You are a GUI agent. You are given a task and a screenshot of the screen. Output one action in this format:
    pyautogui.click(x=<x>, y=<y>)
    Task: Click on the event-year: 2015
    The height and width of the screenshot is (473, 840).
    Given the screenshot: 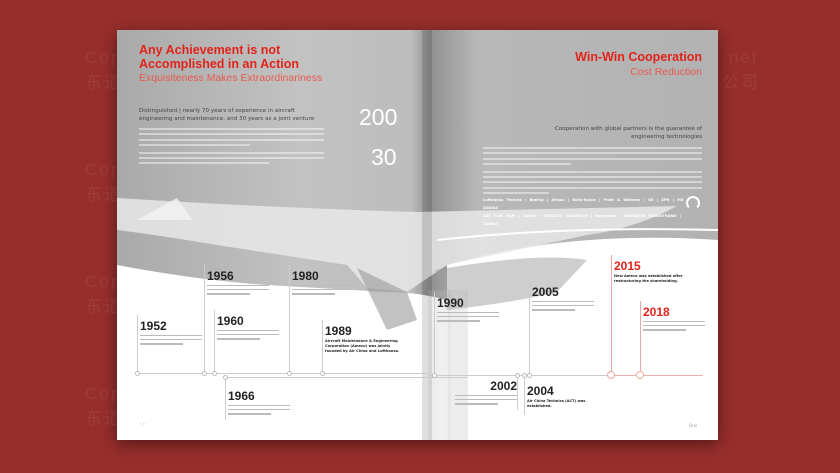 What is the action you would take?
    pyautogui.click(x=627, y=266)
    